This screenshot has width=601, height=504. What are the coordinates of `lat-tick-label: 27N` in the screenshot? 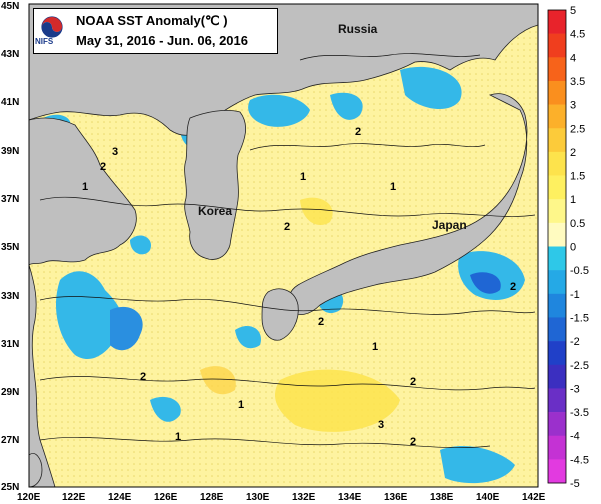 It's located at (10, 440).